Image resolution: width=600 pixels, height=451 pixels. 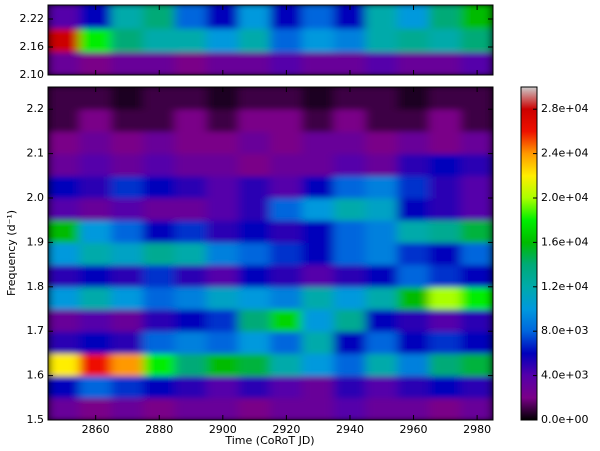 I want to click on x-tick-label: 2960, so click(x=414, y=429).